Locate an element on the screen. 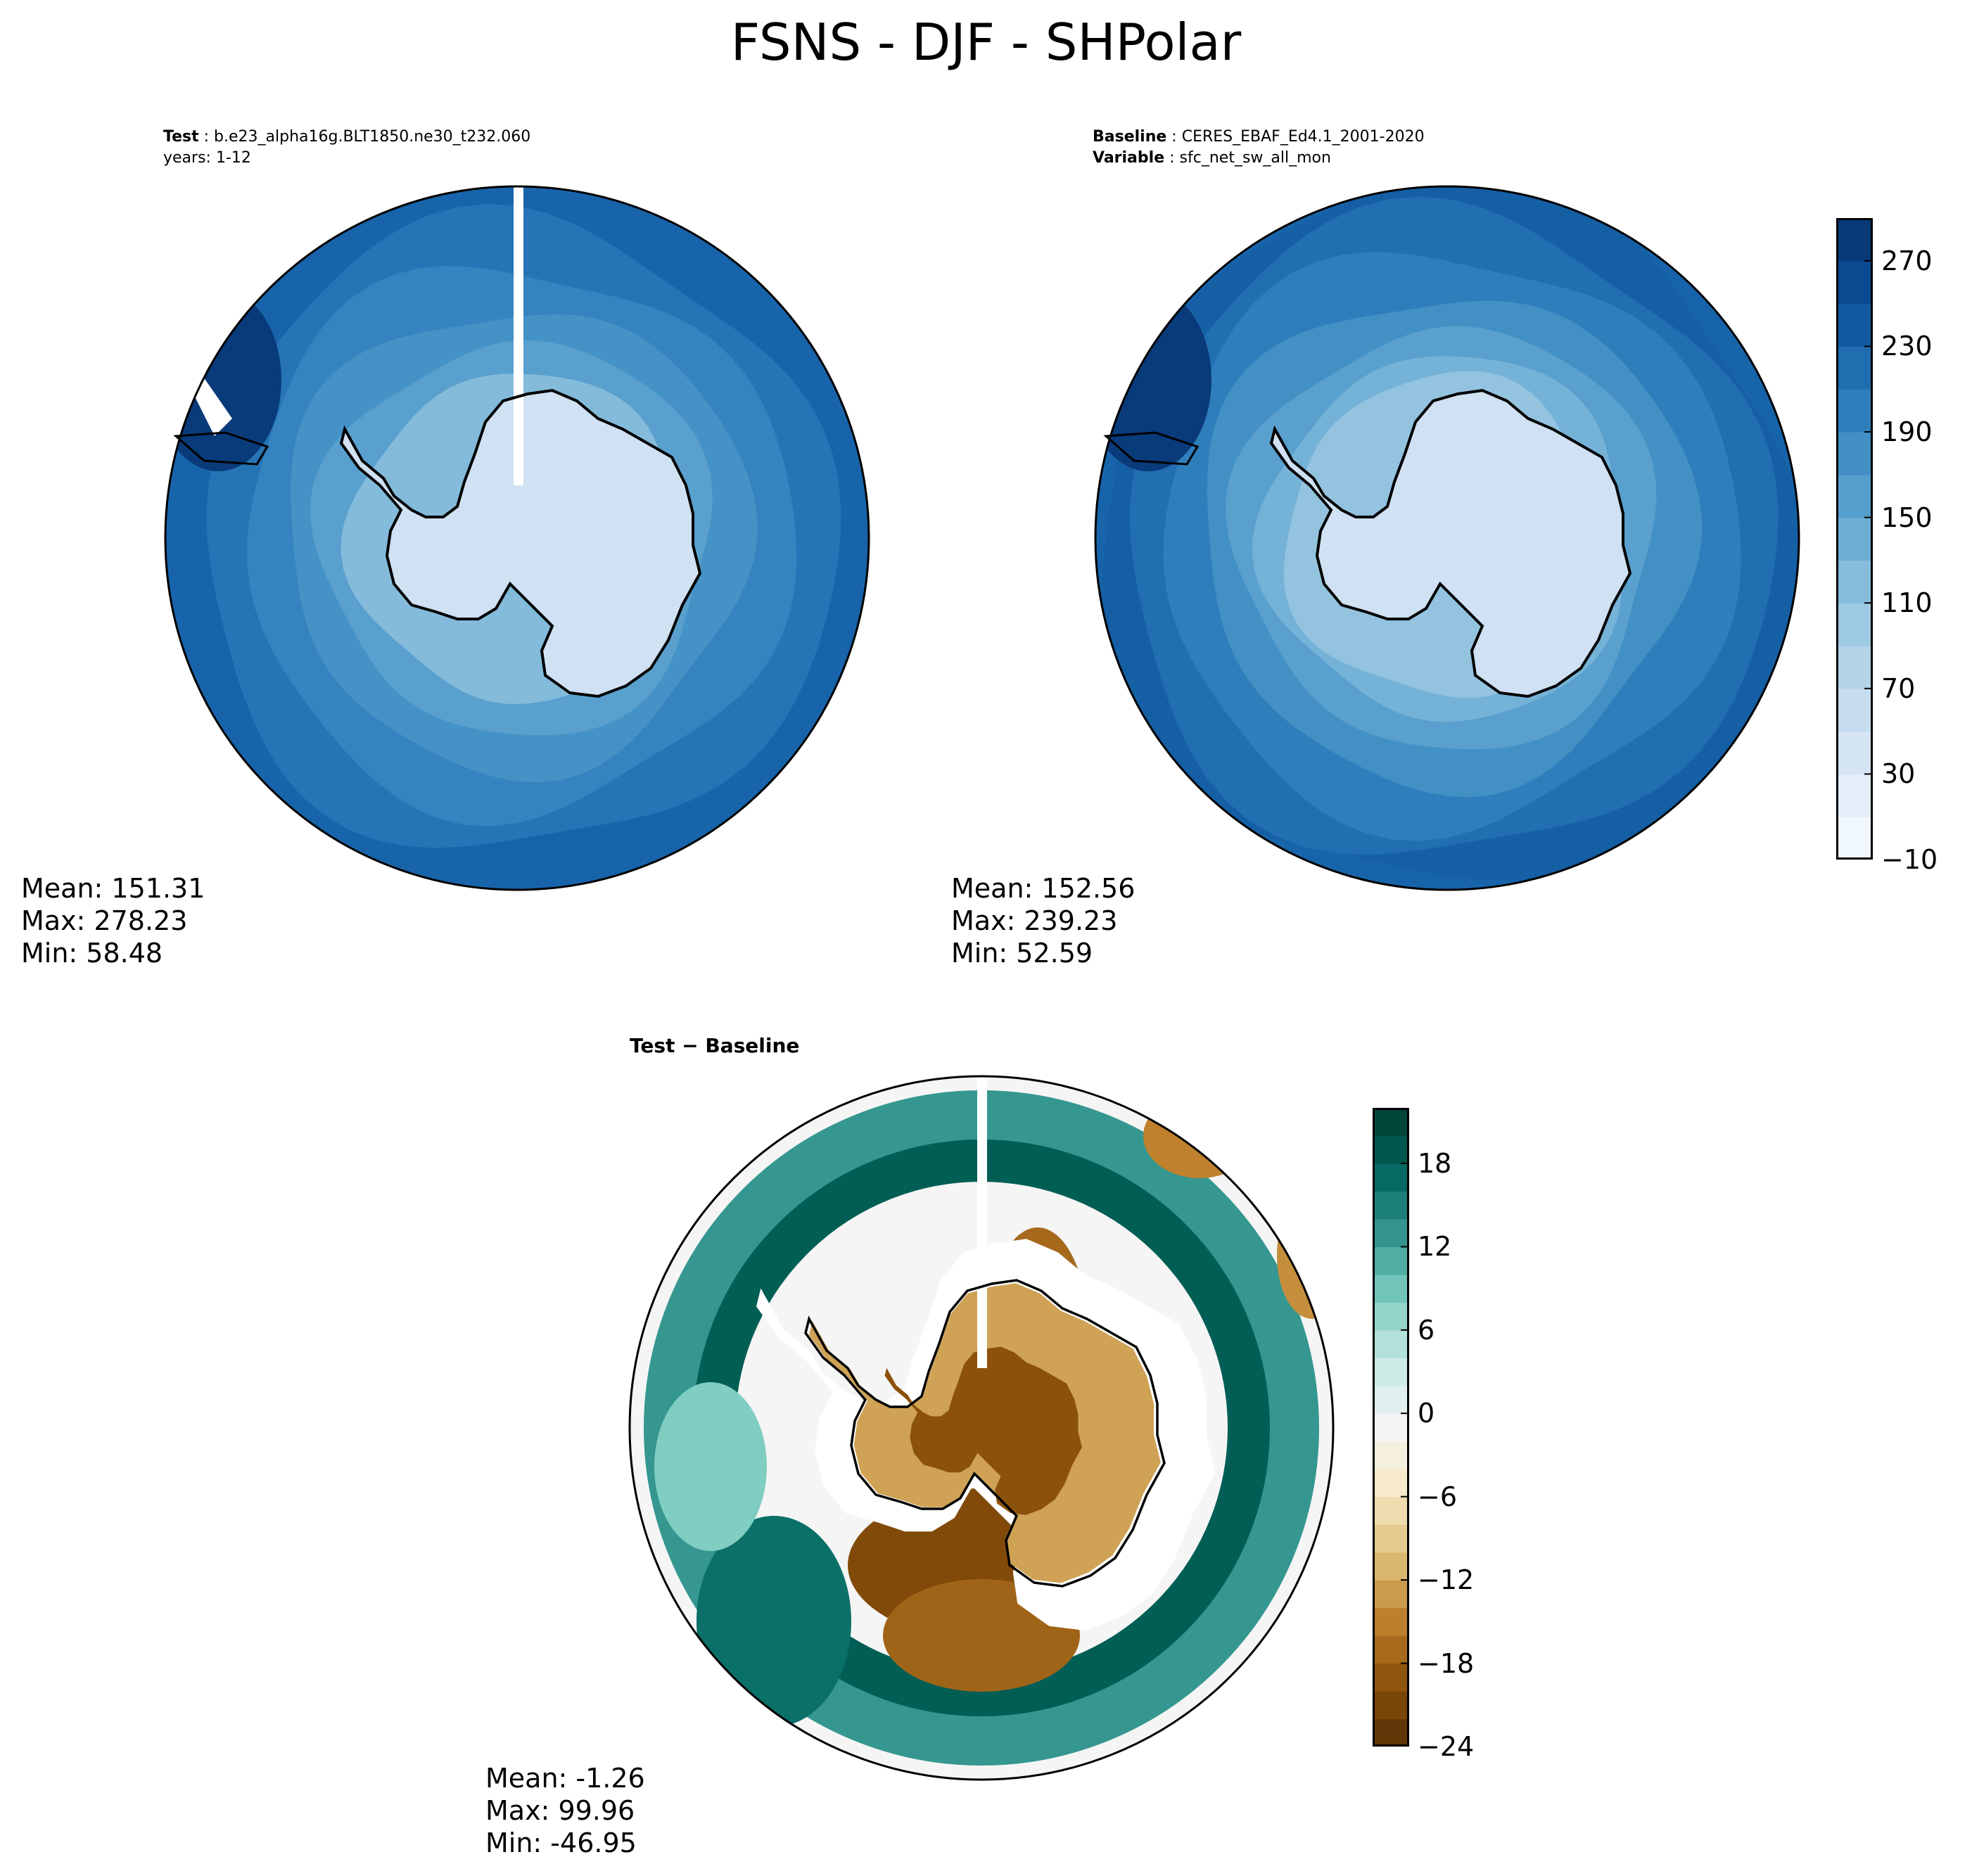  colorbar-blues-ticks: 270 230 190 150 110 70 30 −10 is located at coordinates (1922, 545).